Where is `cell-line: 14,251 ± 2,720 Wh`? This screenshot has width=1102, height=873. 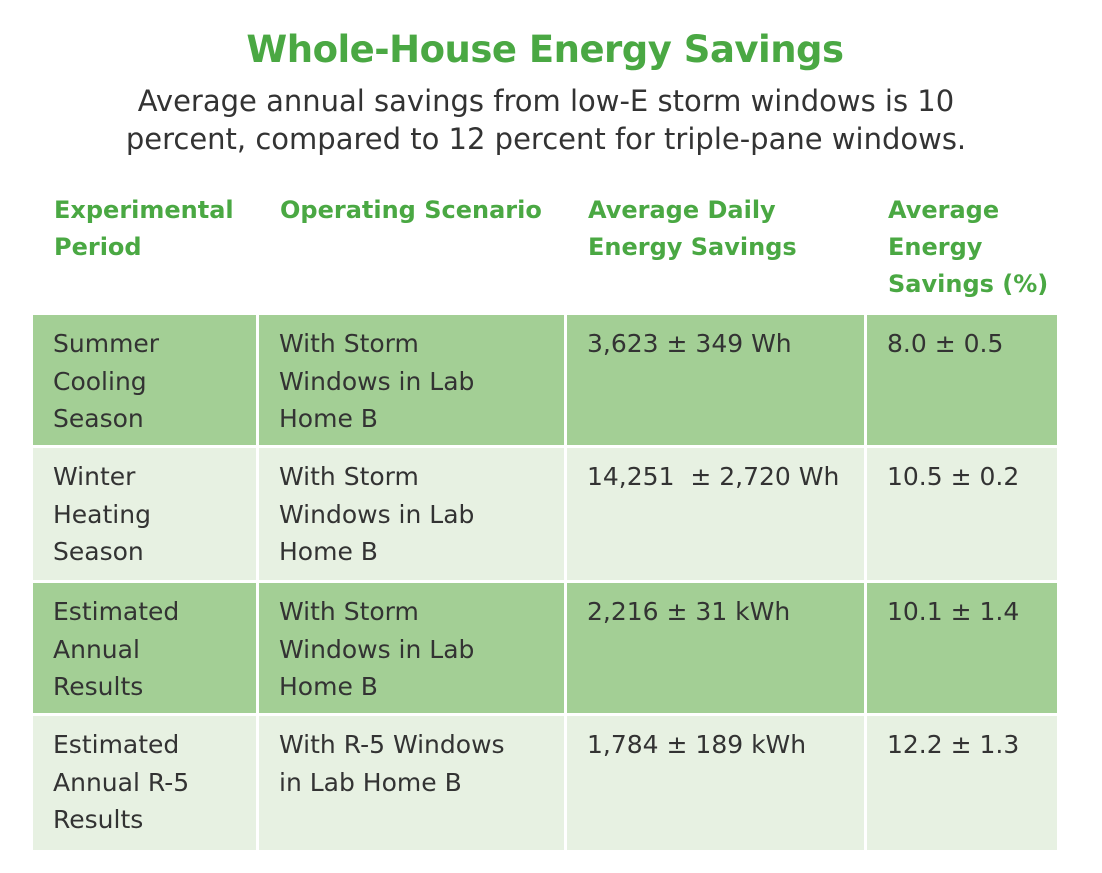
cell-line: 14,251 ± 2,720 Wh is located at coordinates (713, 476).